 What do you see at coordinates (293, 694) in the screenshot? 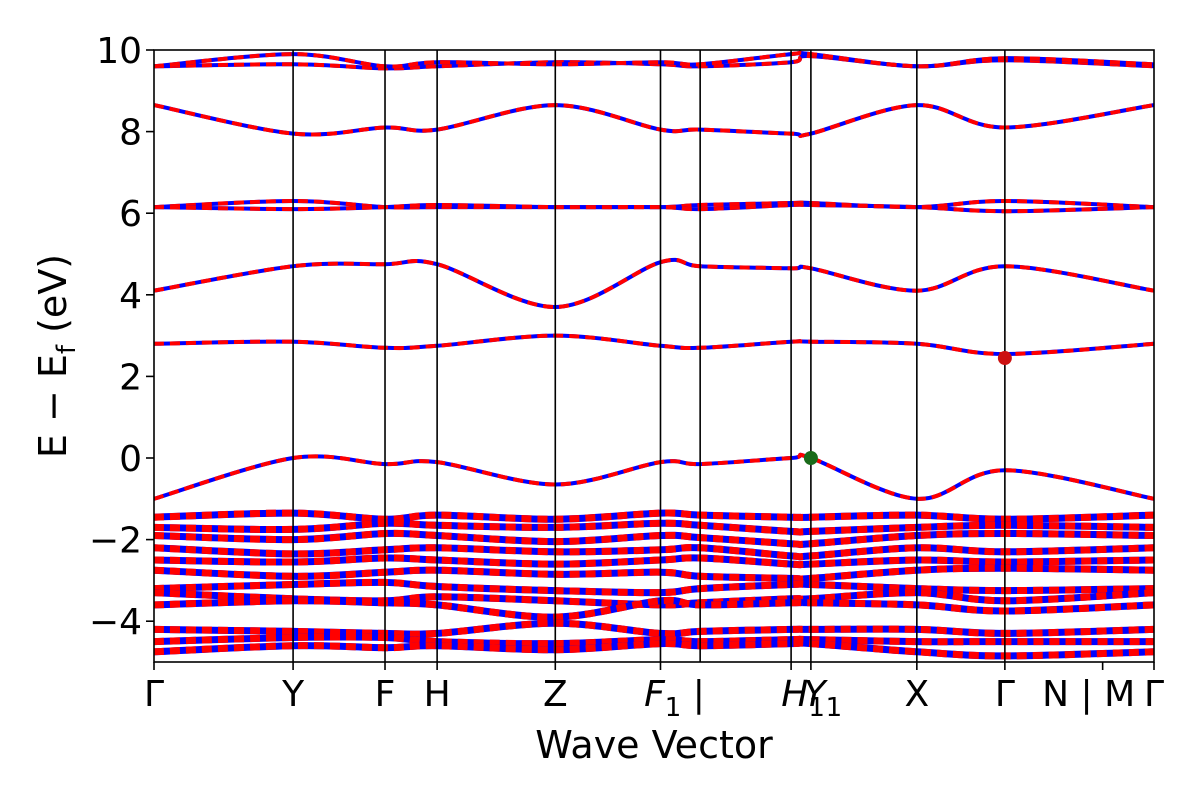
I see `x-tick-label: Y` at bounding box center [293, 694].